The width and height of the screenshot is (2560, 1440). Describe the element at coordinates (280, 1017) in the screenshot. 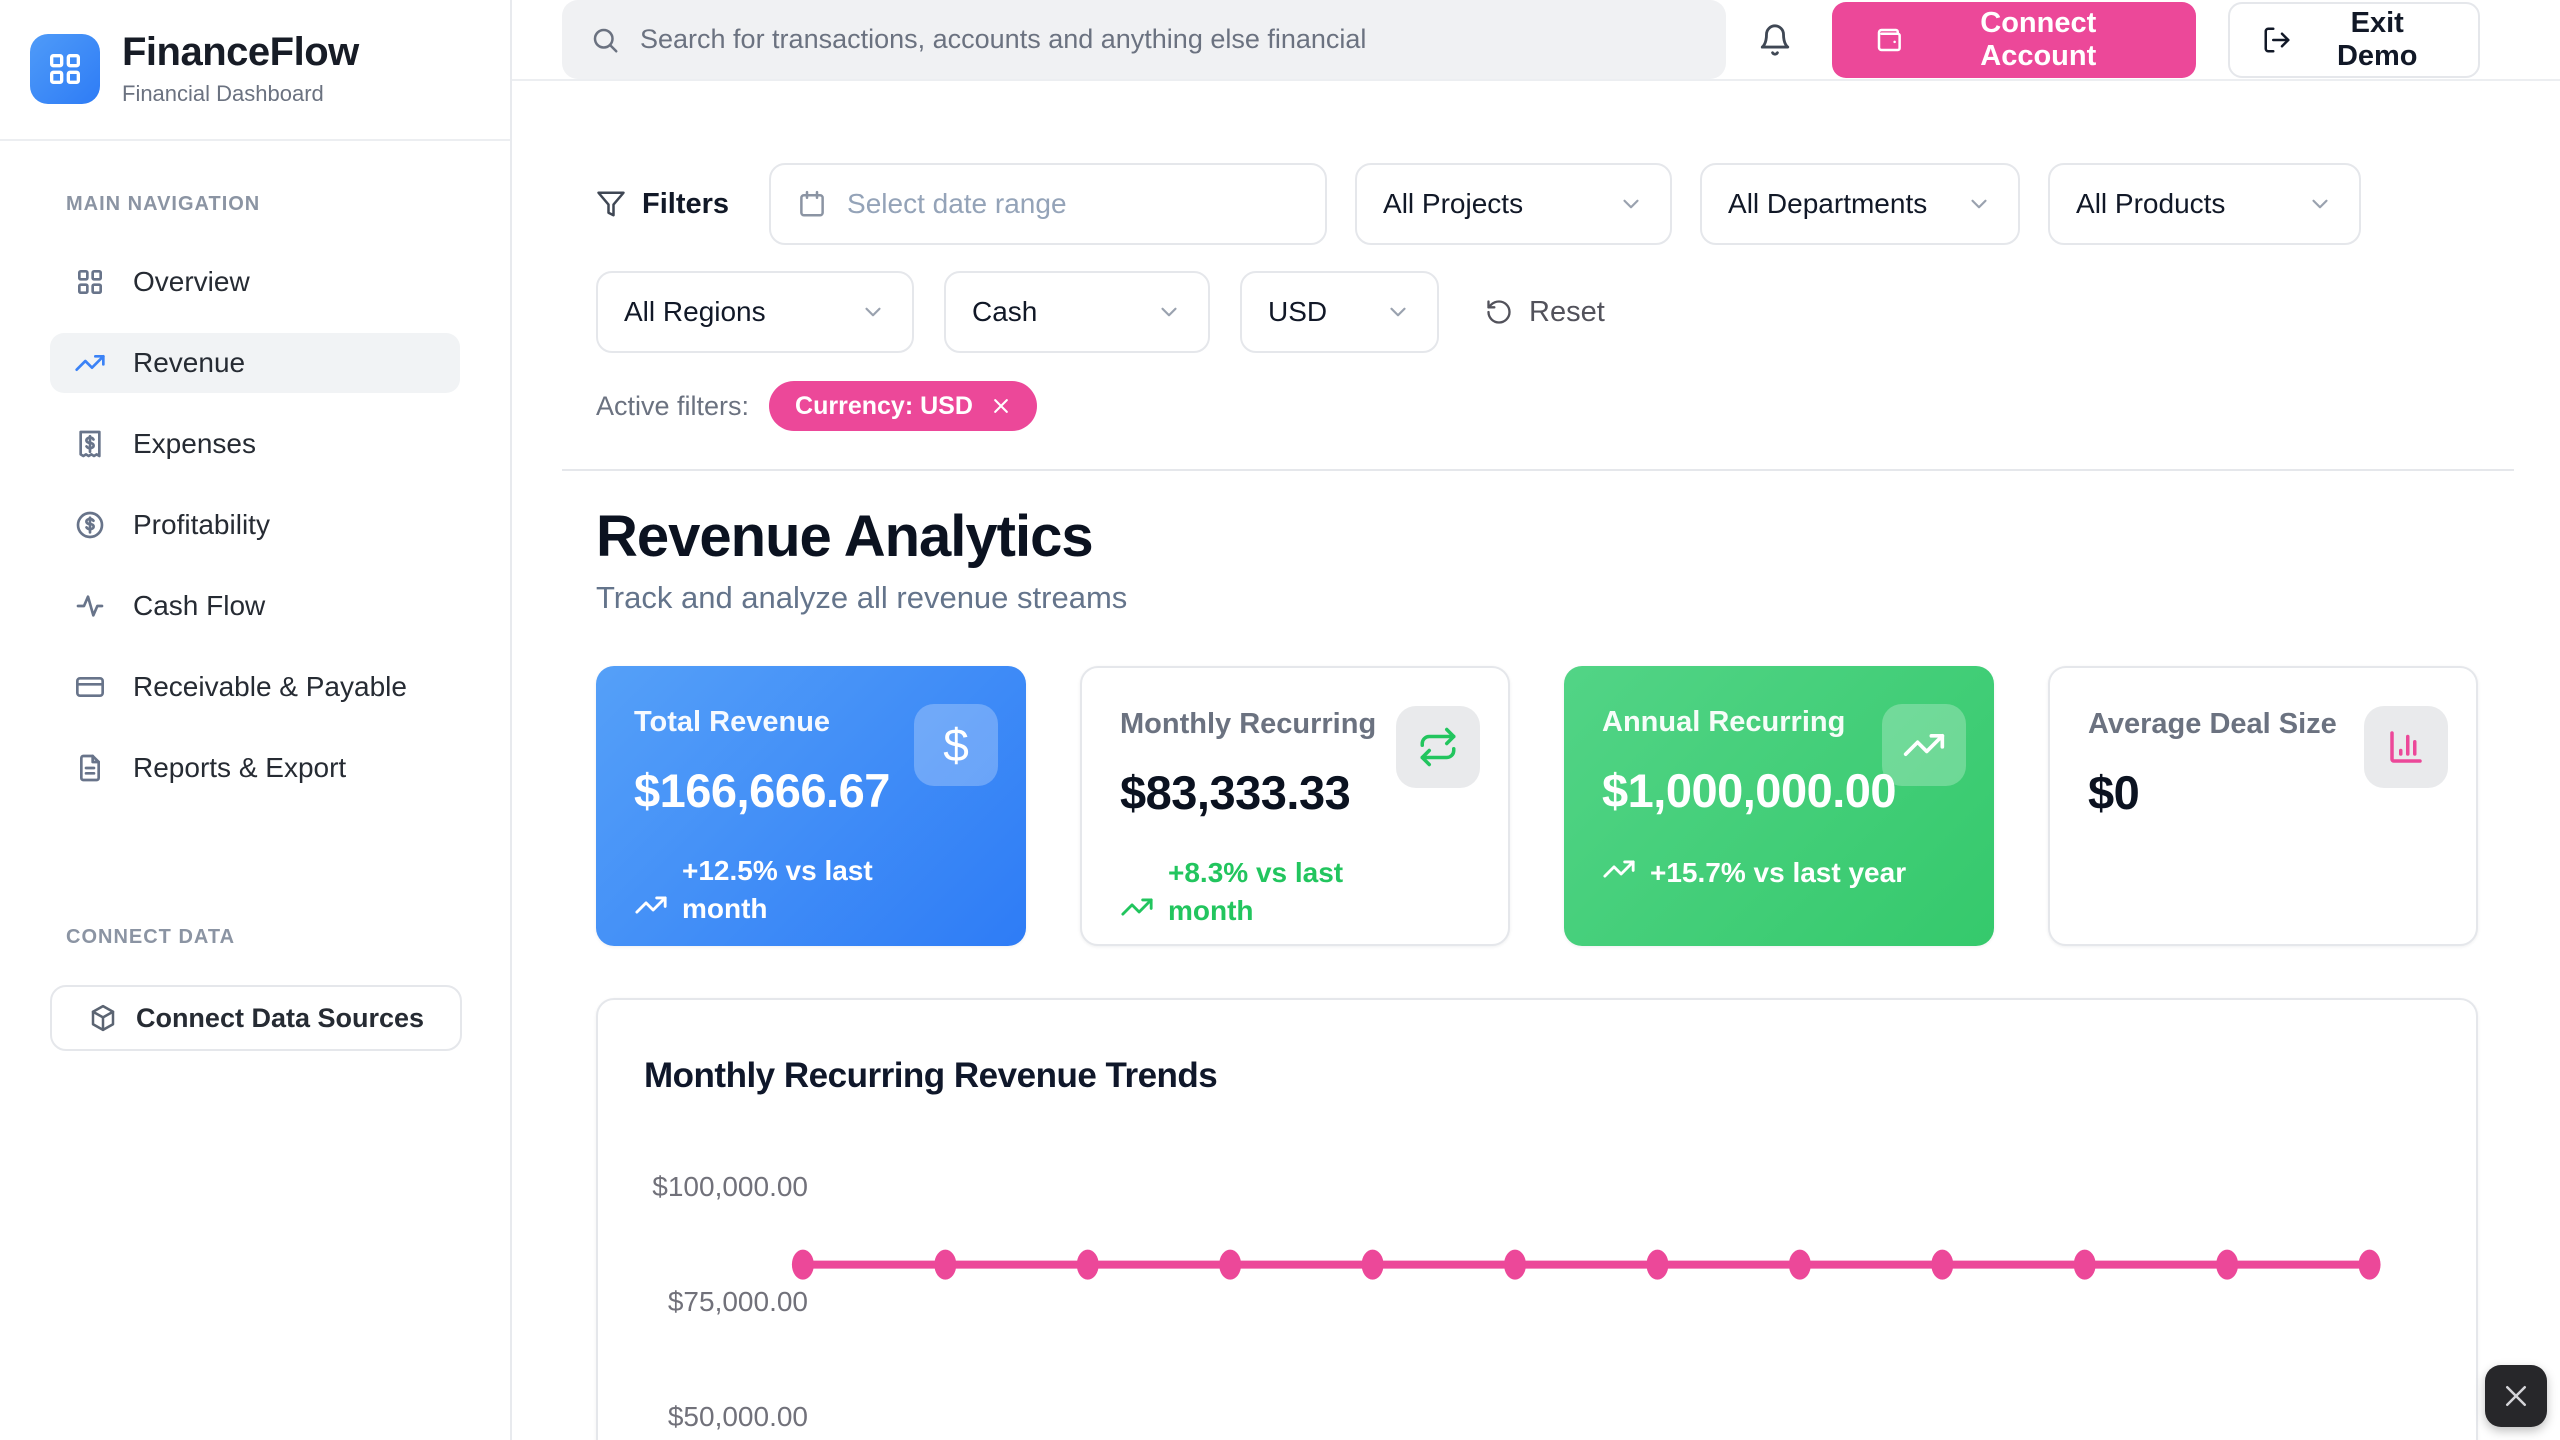

I see `connect-data-sources-label: Connect Data Sources` at that location.